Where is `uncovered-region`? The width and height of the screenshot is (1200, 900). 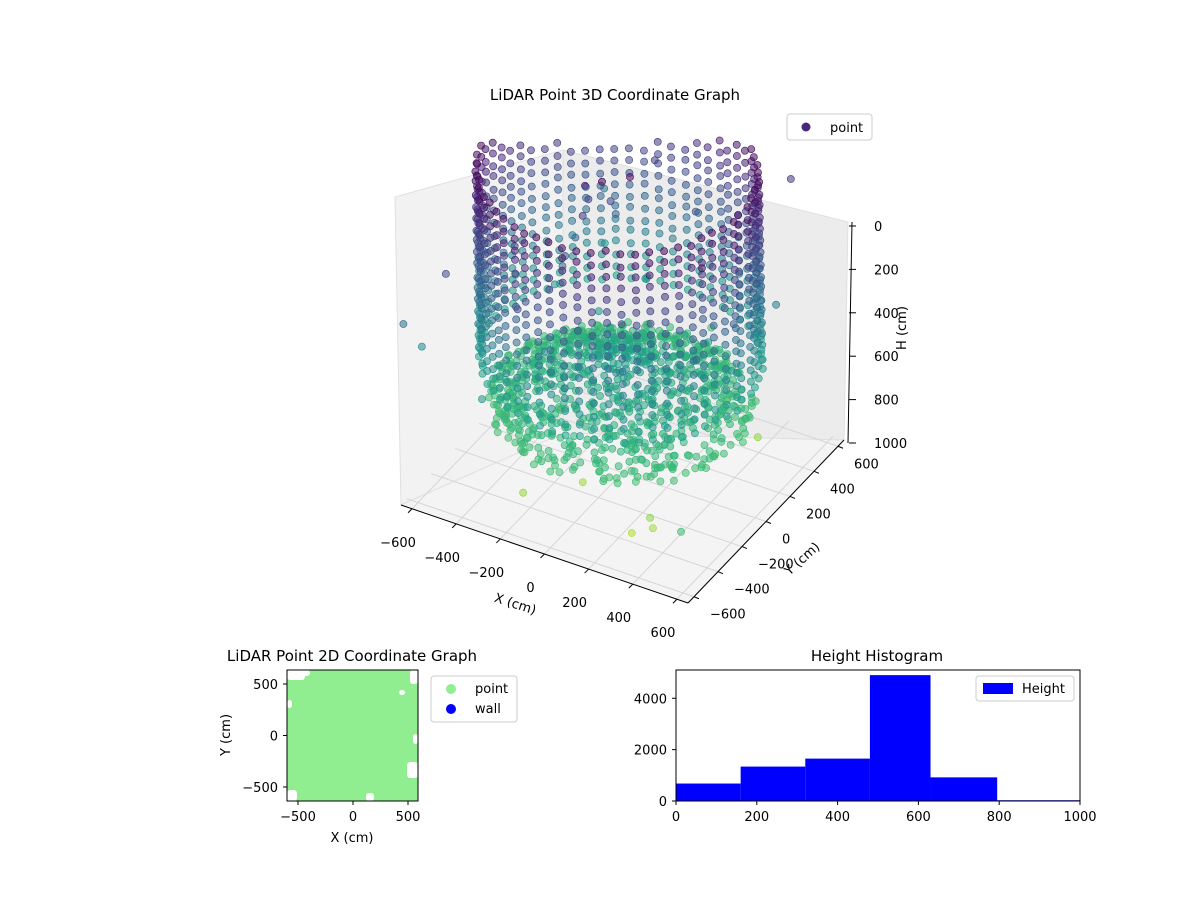
uncovered-region is located at coordinates (412, 770).